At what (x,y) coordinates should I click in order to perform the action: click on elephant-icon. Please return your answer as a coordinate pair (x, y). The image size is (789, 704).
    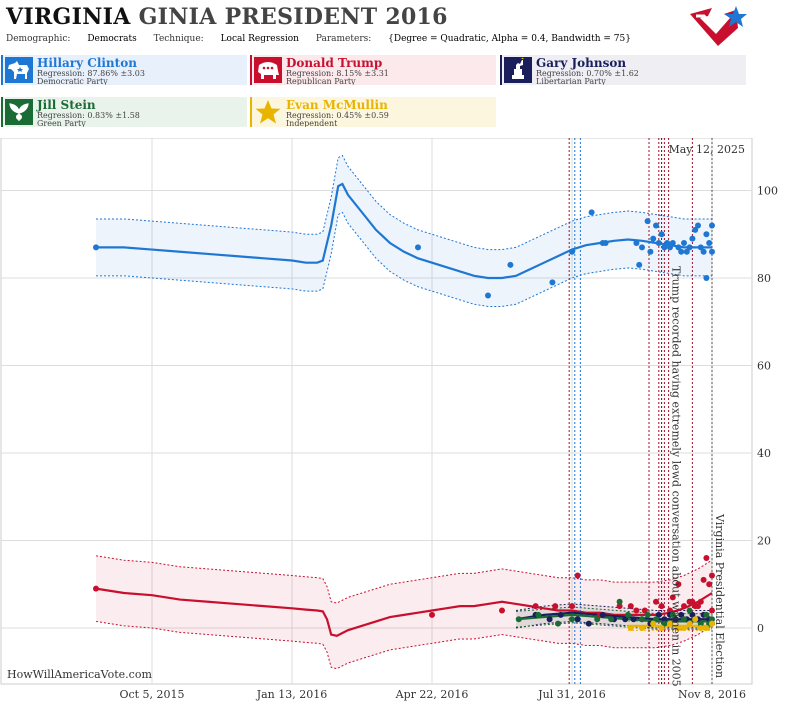
    Looking at the image, I should click on (268, 70).